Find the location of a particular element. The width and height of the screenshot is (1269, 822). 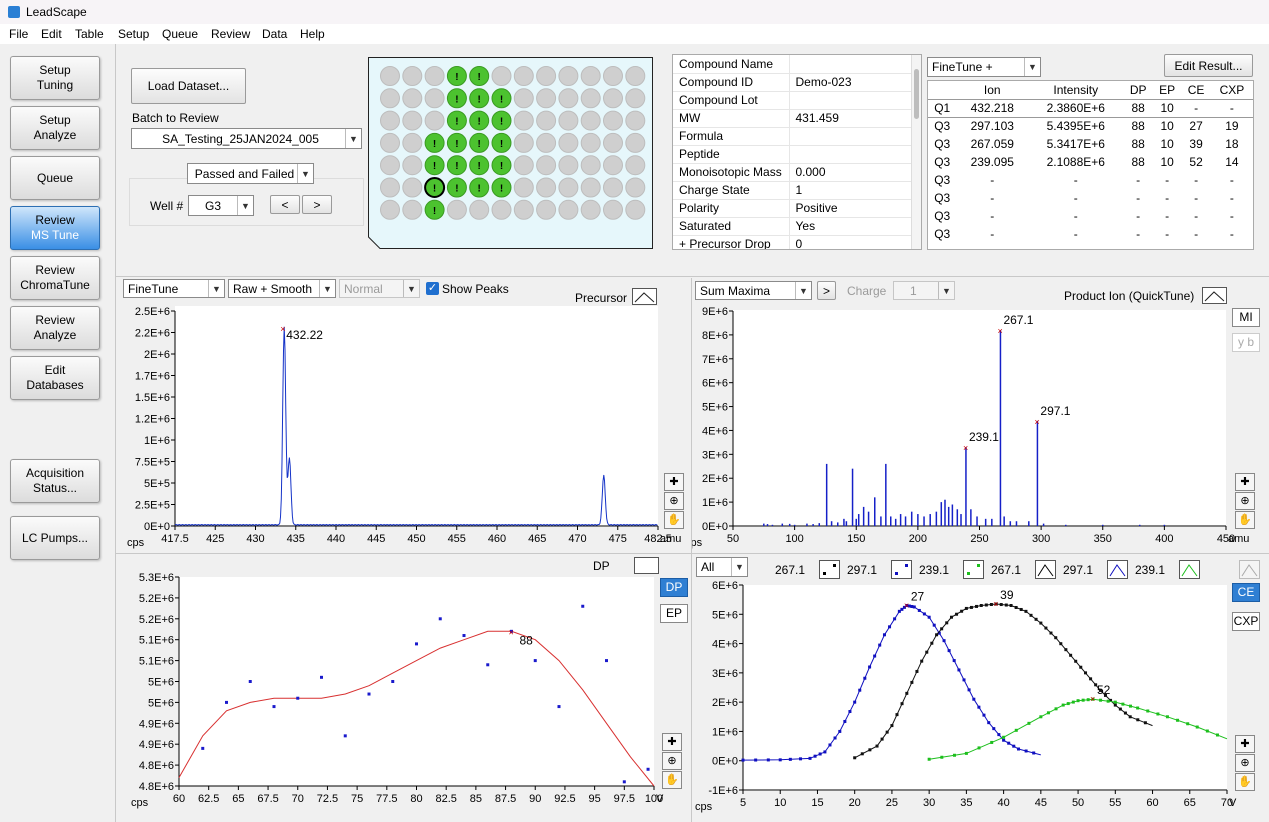

column-header is located at coordinates (942, 90).